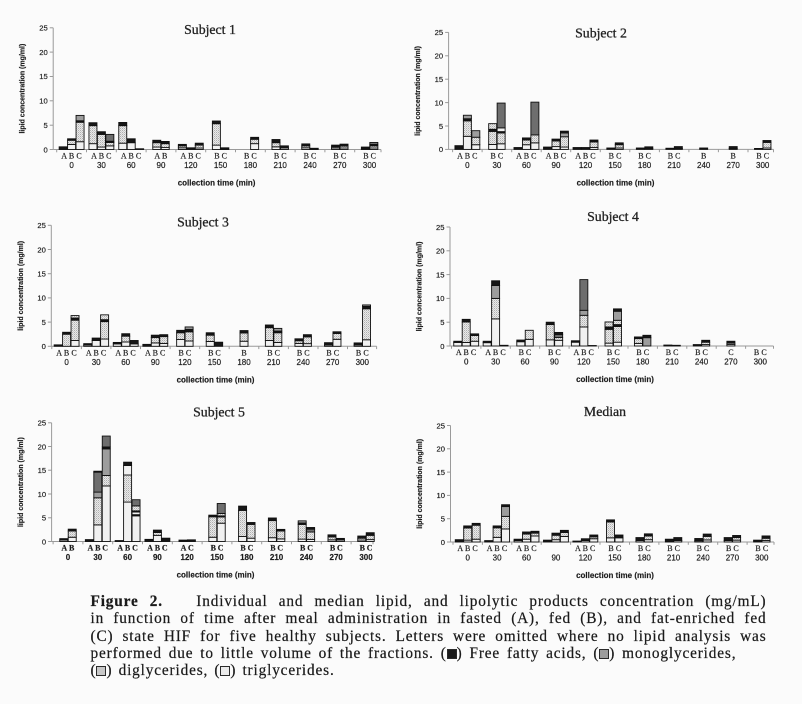 Image resolution: width=802 pixels, height=704 pixels. What do you see at coordinates (643, 362) in the screenshot?
I see `svg-text: 180` at bounding box center [643, 362].